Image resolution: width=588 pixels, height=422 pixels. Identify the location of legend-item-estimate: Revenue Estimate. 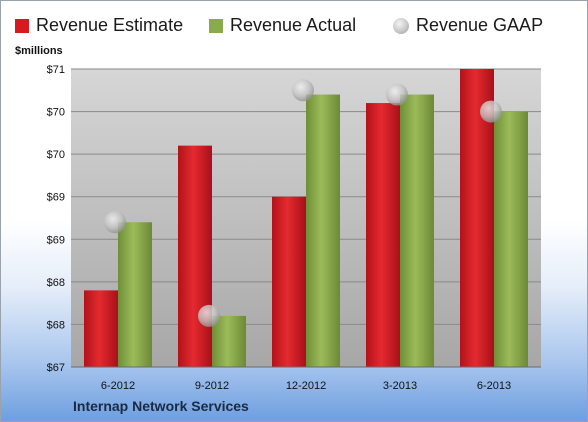
(99, 25).